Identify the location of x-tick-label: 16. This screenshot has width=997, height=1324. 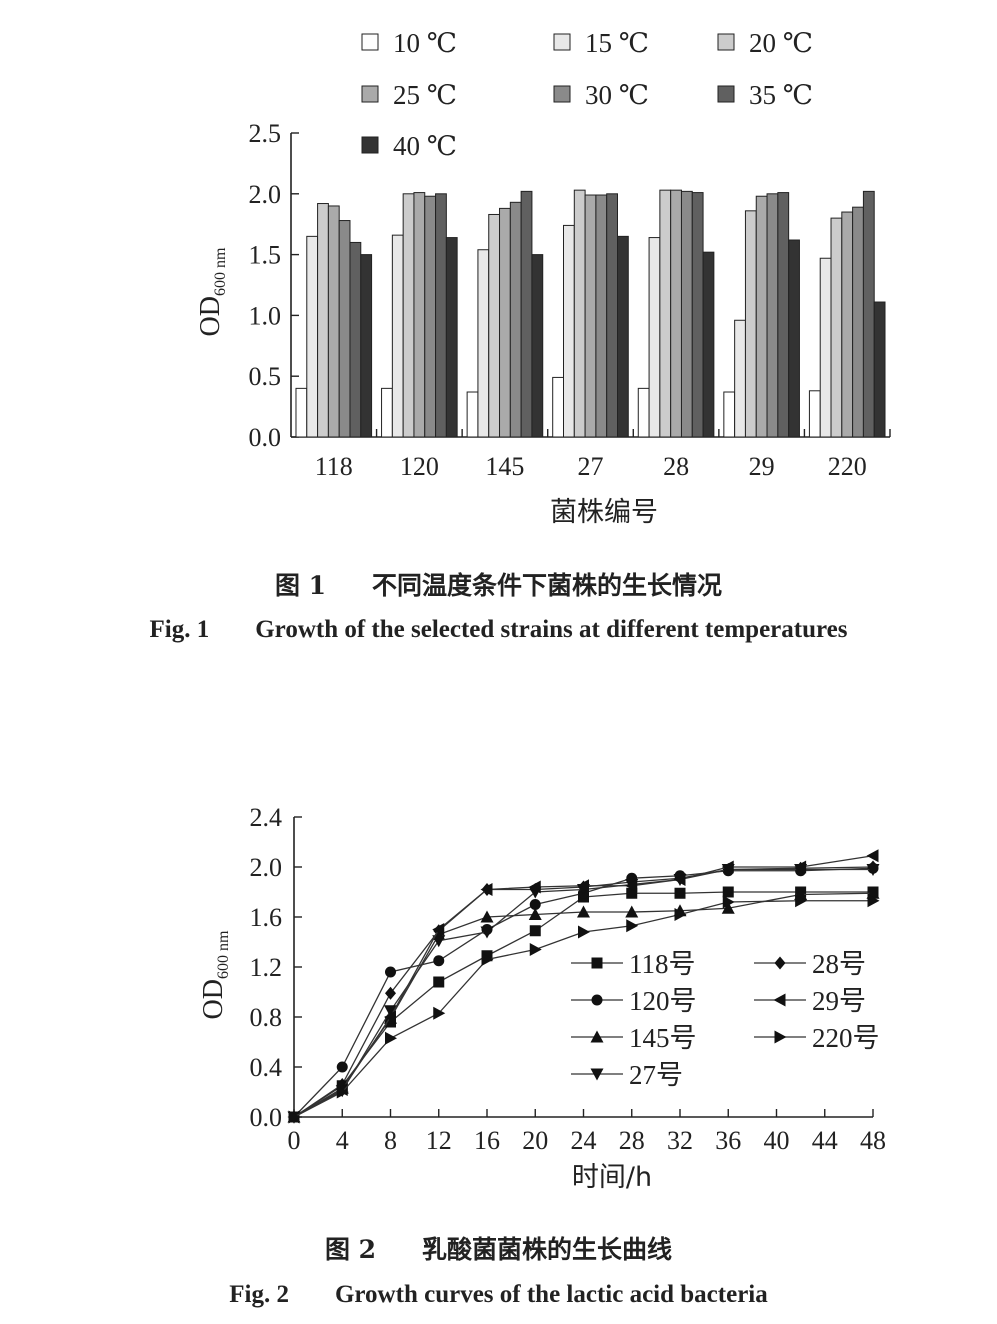
(487, 1140).